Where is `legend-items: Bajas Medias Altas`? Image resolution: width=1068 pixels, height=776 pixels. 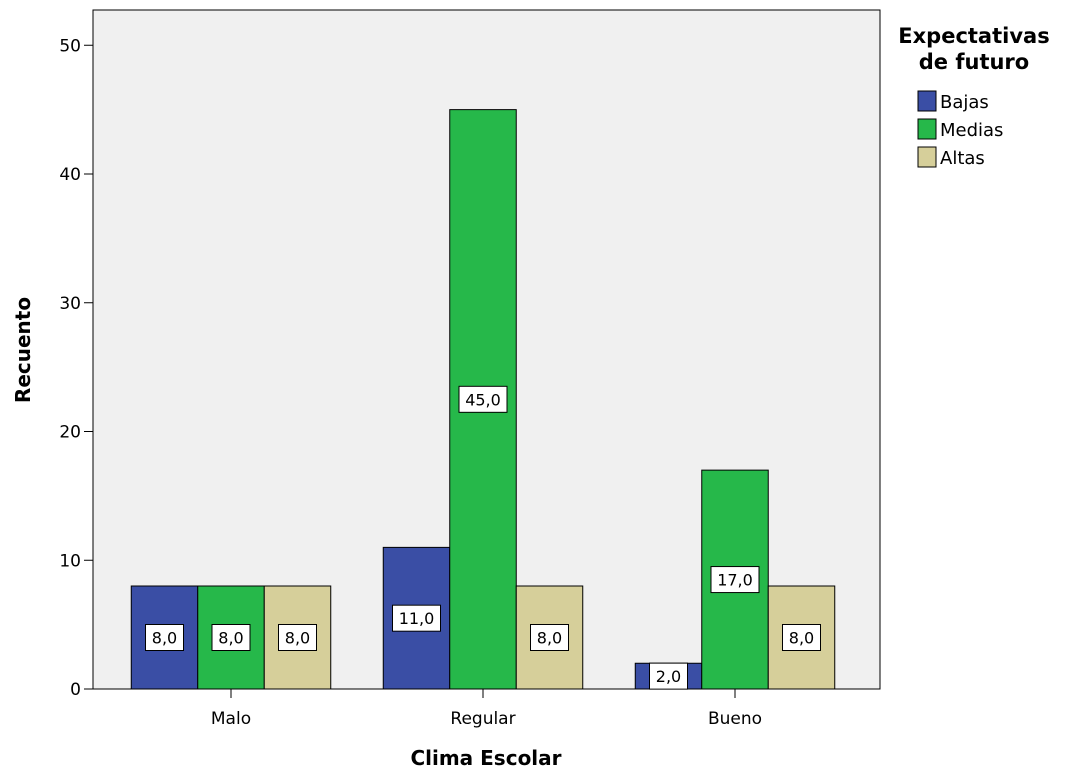 legend-items: Bajas Medias Altas is located at coordinates (960, 129).